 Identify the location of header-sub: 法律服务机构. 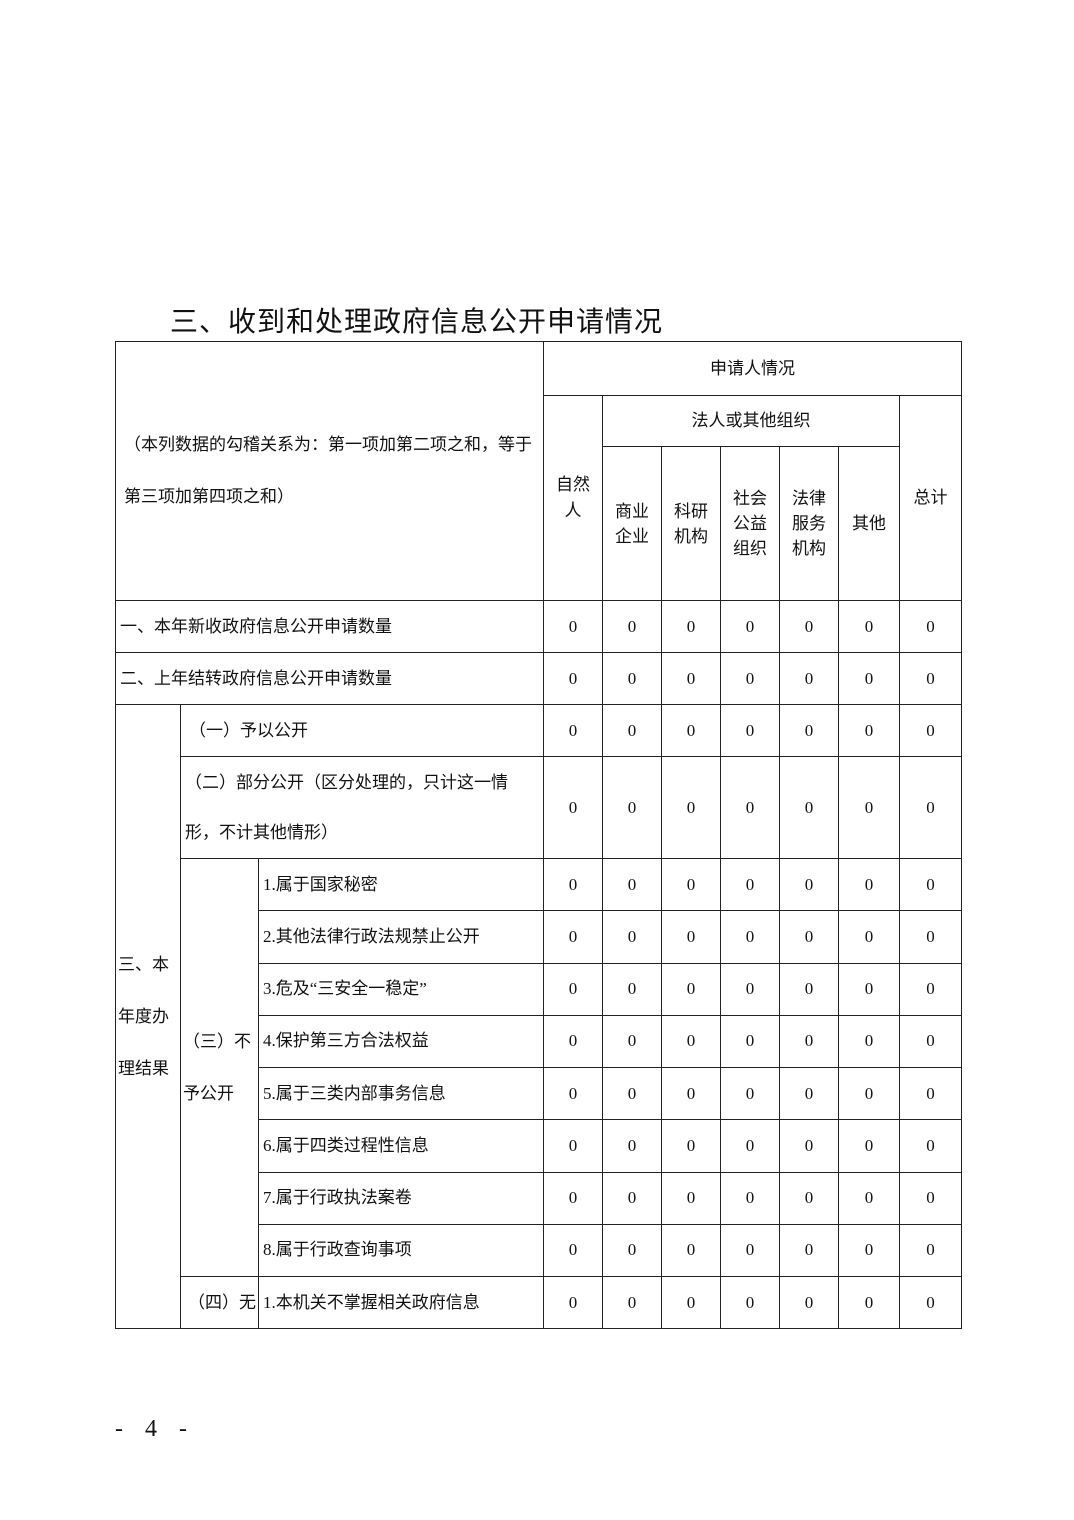
(809, 523).